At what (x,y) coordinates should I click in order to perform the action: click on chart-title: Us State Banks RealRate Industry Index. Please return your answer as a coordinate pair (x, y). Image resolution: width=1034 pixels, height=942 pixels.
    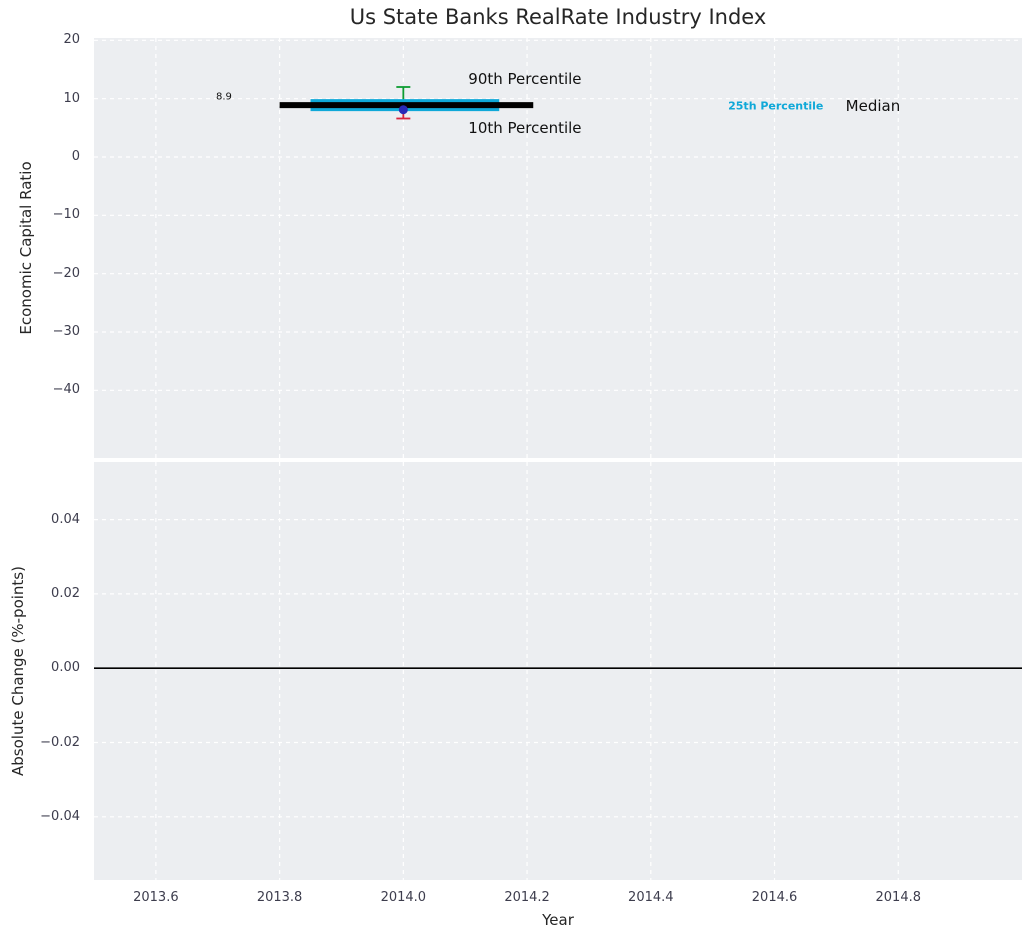
    Looking at the image, I should click on (558, 17).